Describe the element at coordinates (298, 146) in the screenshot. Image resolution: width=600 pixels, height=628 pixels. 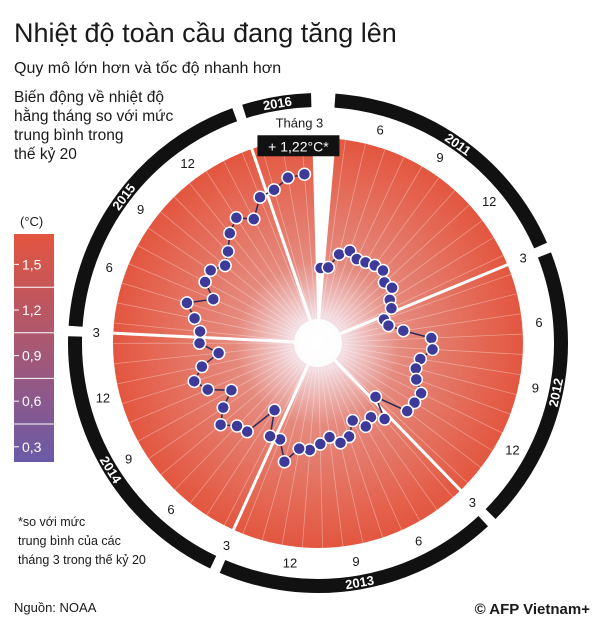
I see `callout-text: + 1,22°C*` at that location.